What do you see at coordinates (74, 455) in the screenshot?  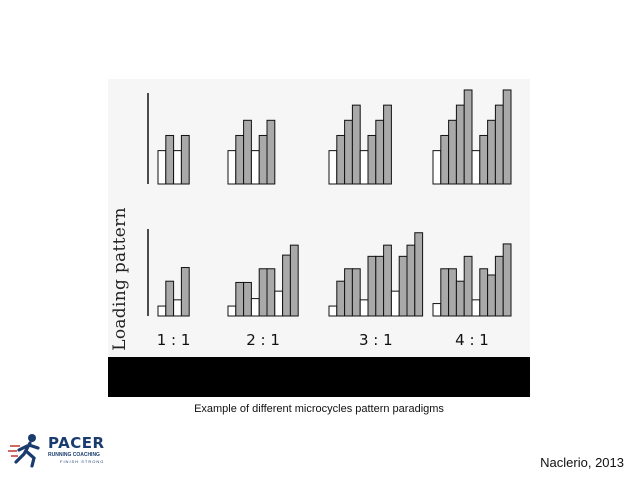 I see `logo-subtitle: RUNNING COACHING` at bounding box center [74, 455].